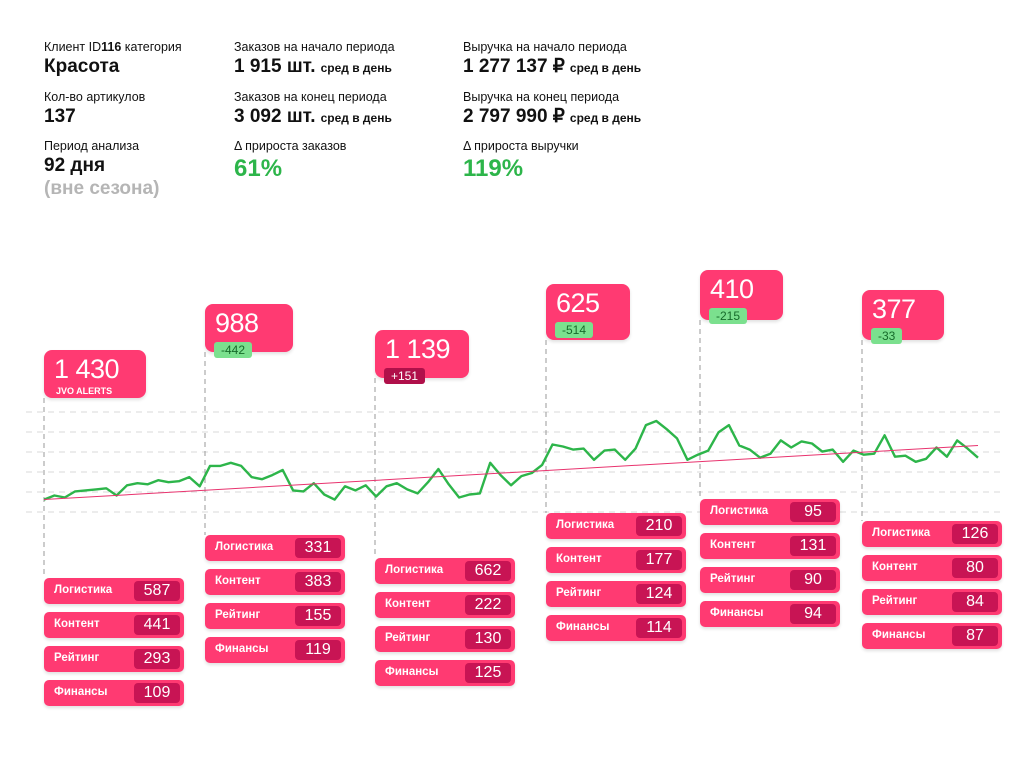  Describe the element at coordinates (659, 560) in the screenshot. I see `metric-value: 177` at that location.